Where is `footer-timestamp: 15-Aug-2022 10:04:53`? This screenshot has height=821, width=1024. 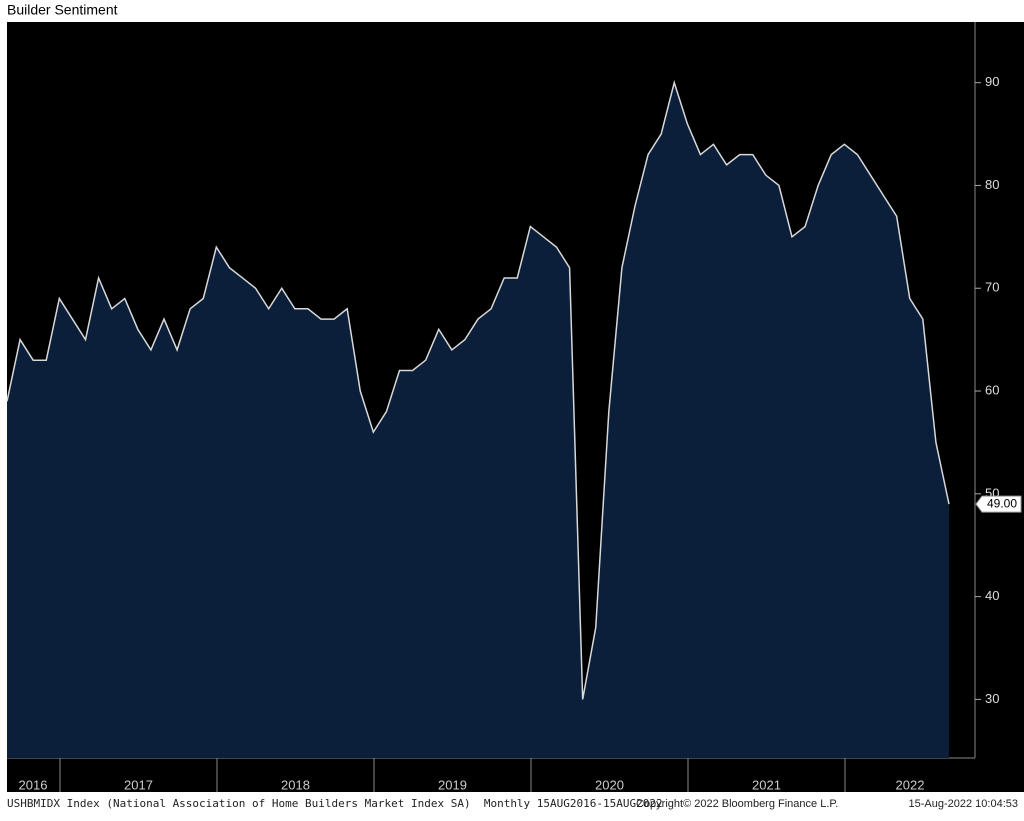
footer-timestamp: 15-Aug-2022 10:04:53 is located at coordinates (963, 804).